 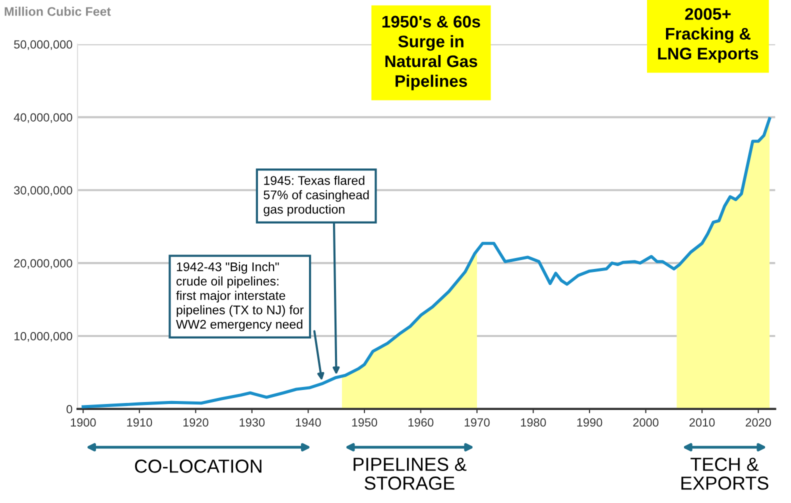 What do you see at coordinates (252, 422) in the screenshot?
I see `x-tick-label: 1930` at bounding box center [252, 422].